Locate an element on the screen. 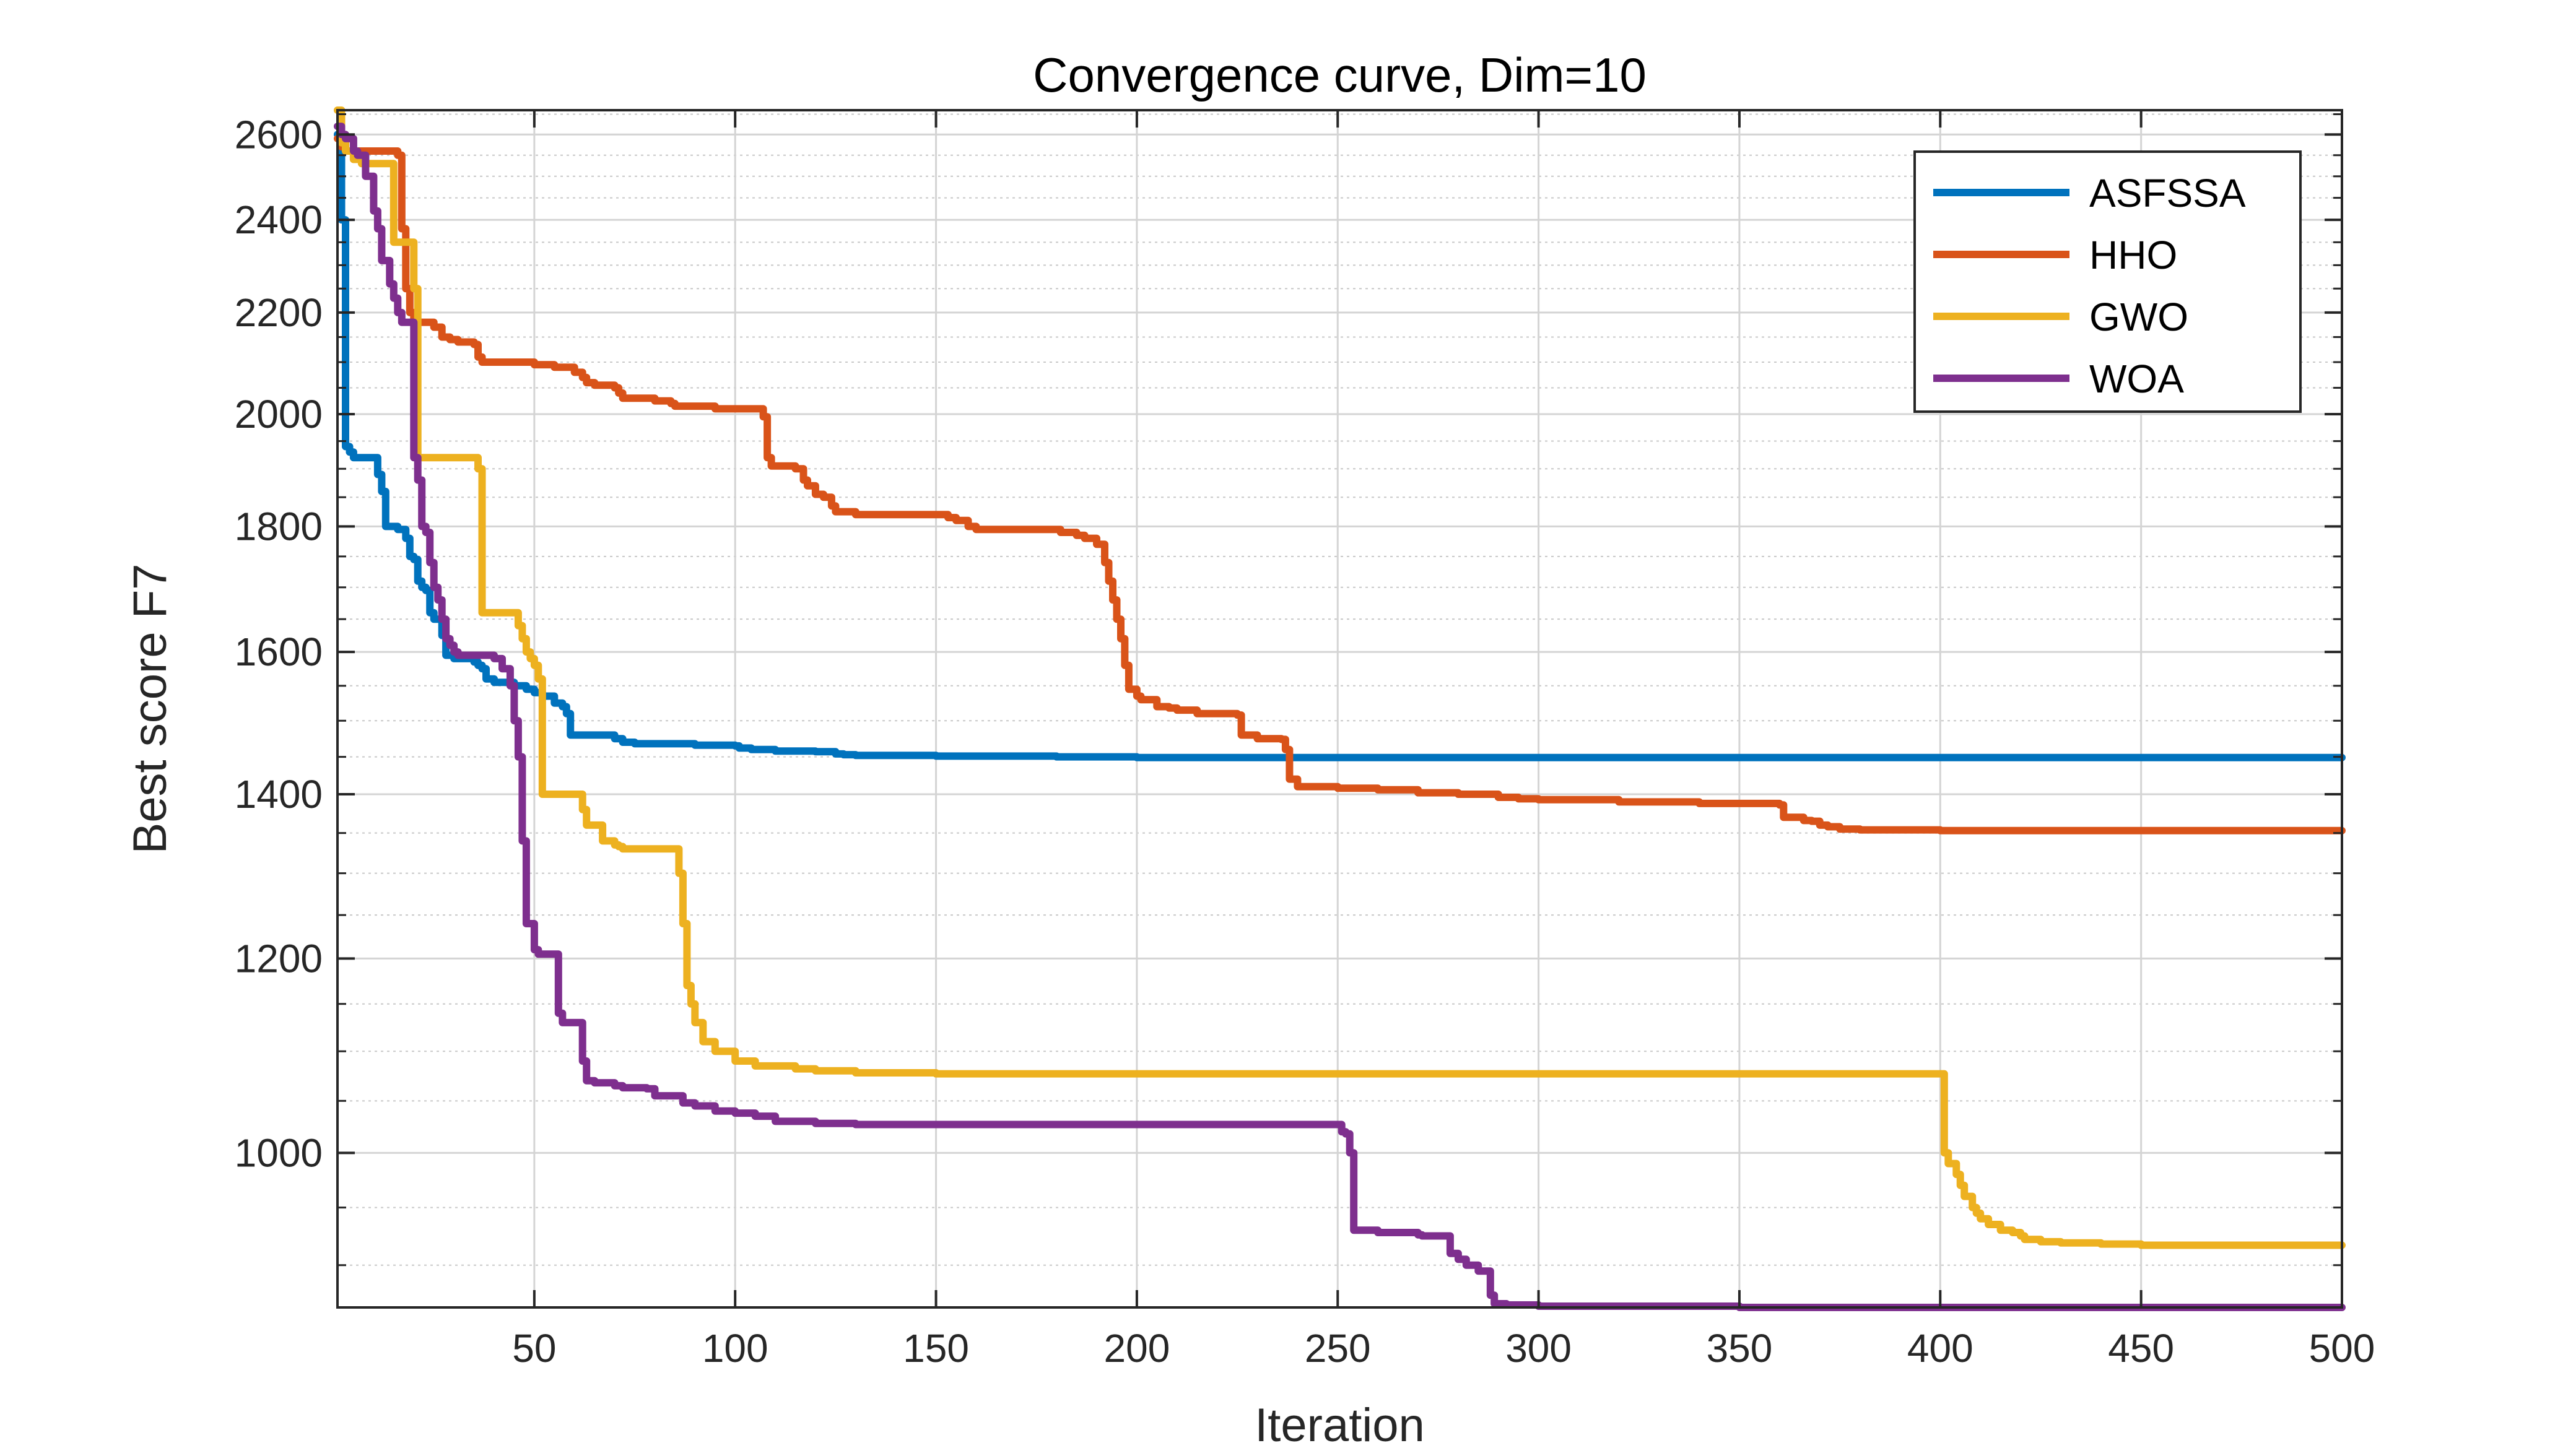  y-tick-label: 1400 is located at coordinates (279, 794).